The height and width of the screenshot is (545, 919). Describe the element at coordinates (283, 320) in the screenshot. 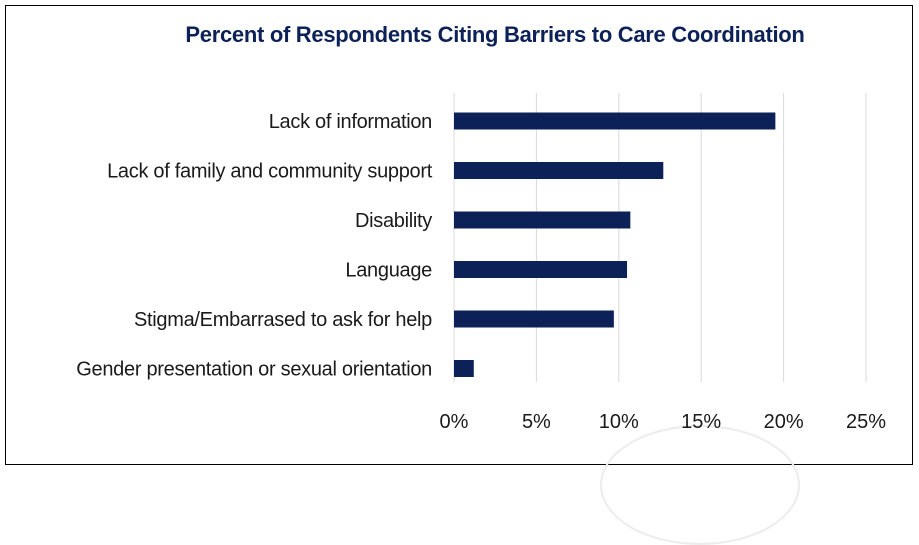

I see `category-label: Stigma/Embarrased to ask for help` at that location.